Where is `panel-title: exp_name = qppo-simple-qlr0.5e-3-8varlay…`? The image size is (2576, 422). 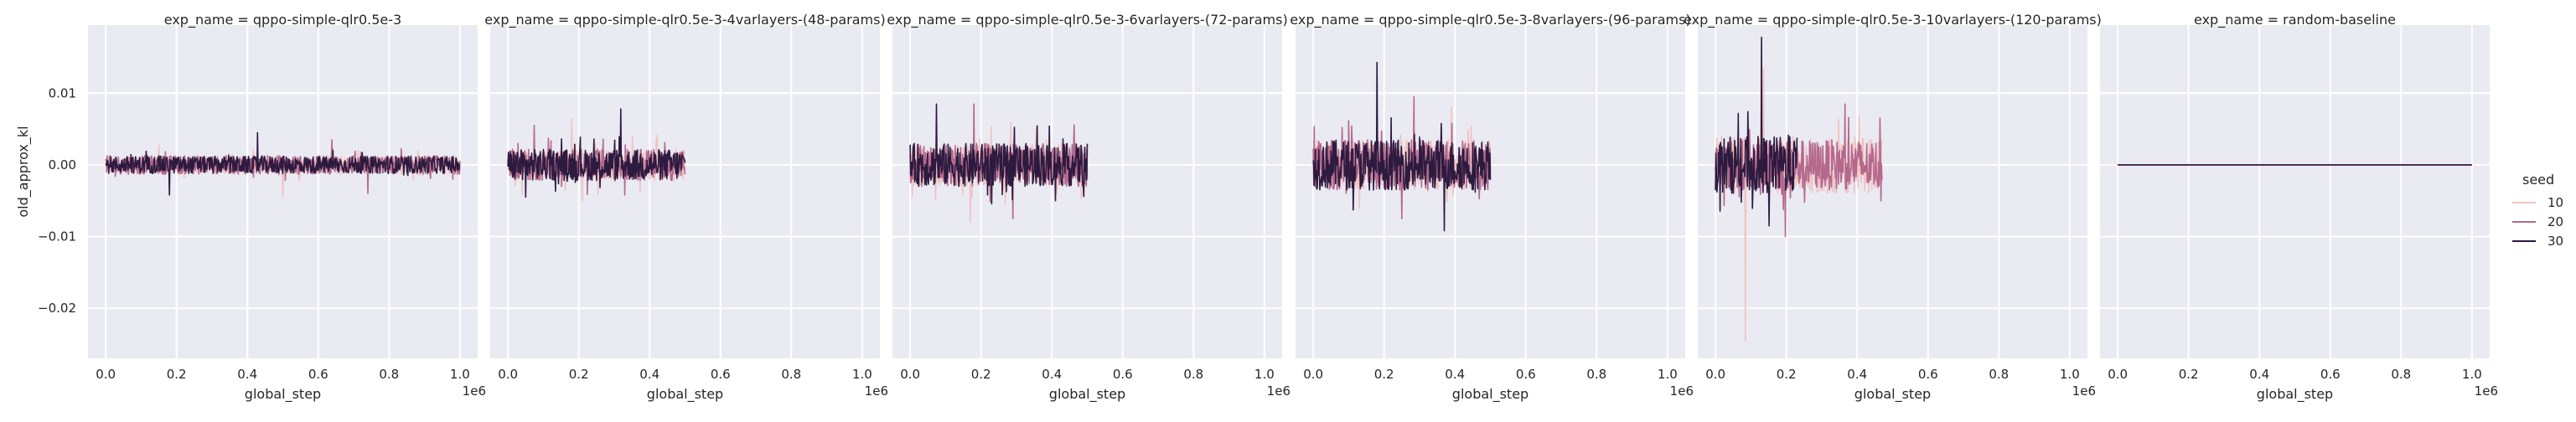
panel-title: exp_name = qppo-simple-qlr0.5e-3-8varlay… is located at coordinates (1490, 20).